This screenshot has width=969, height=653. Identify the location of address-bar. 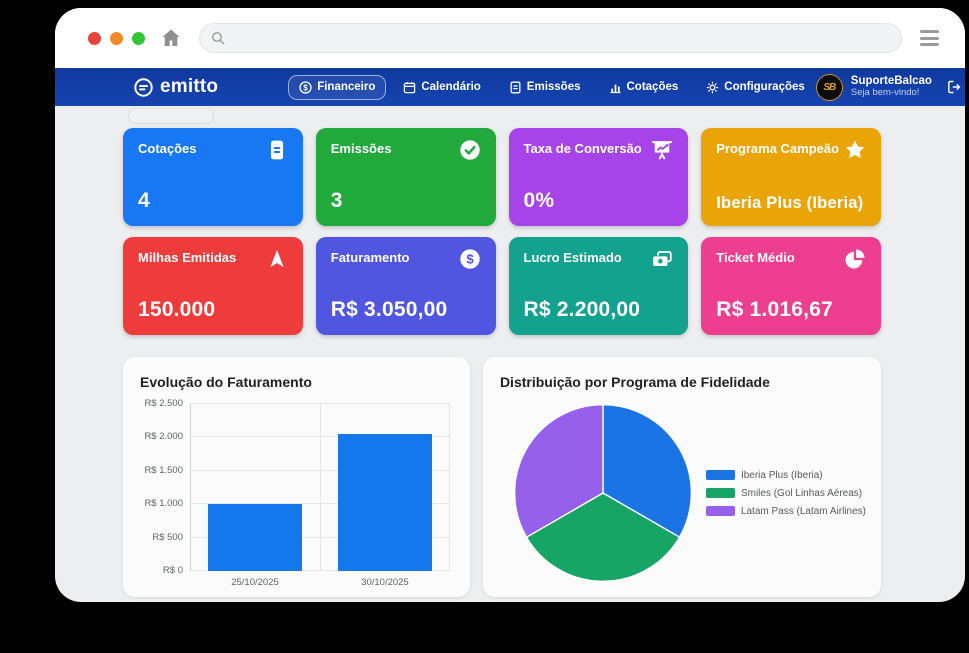
(550, 38).